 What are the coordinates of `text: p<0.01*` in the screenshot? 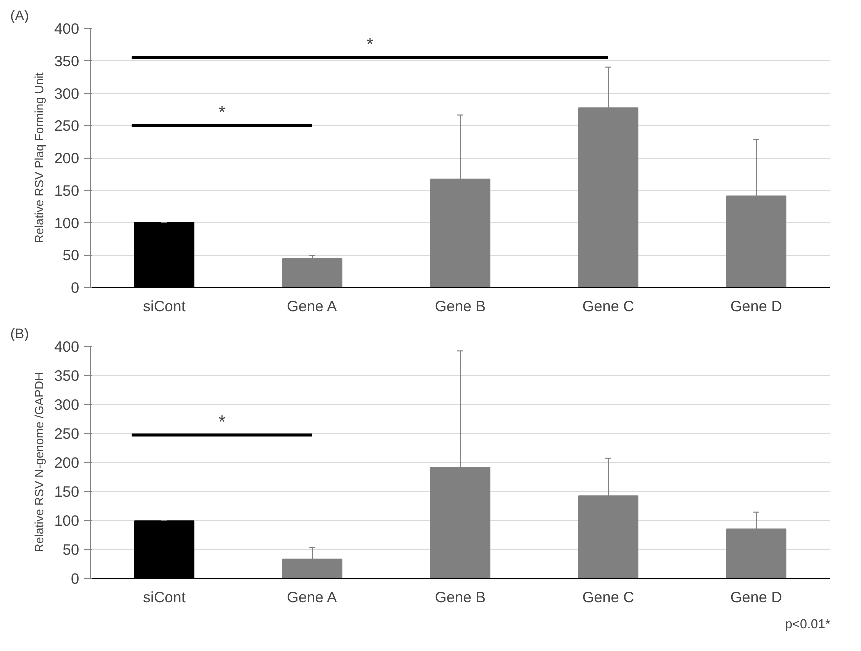 It's located at (808, 624).